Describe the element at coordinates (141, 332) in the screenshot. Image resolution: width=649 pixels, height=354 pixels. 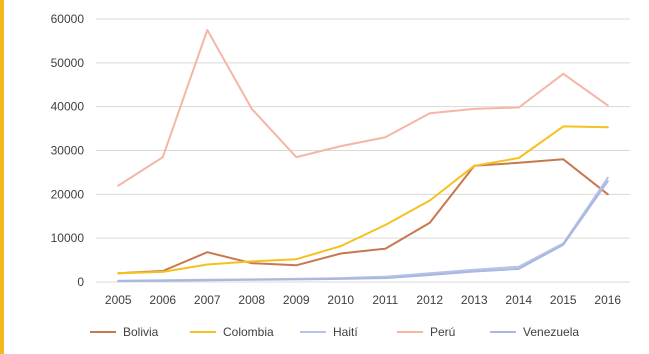
I see `legend-label: Bolivia` at that location.